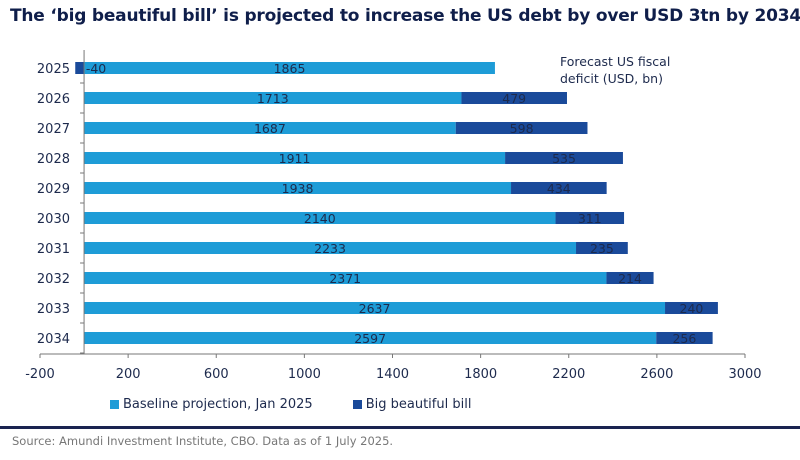 This screenshot has height=460, width=800. I want to click on data-label-baseline: 2140, so click(320, 218).